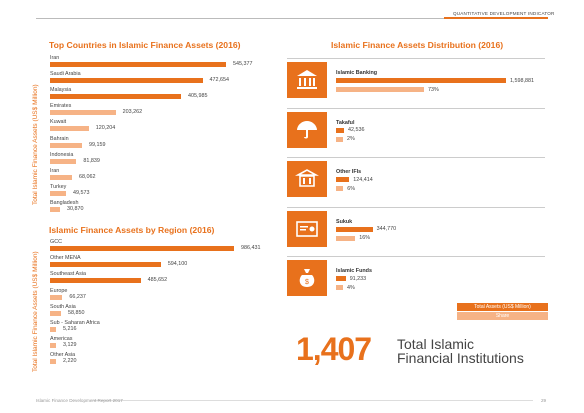 The image size is (584, 413). Describe the element at coordinates (59, 290) in the screenshot. I see `bar-label: Europe` at that location.